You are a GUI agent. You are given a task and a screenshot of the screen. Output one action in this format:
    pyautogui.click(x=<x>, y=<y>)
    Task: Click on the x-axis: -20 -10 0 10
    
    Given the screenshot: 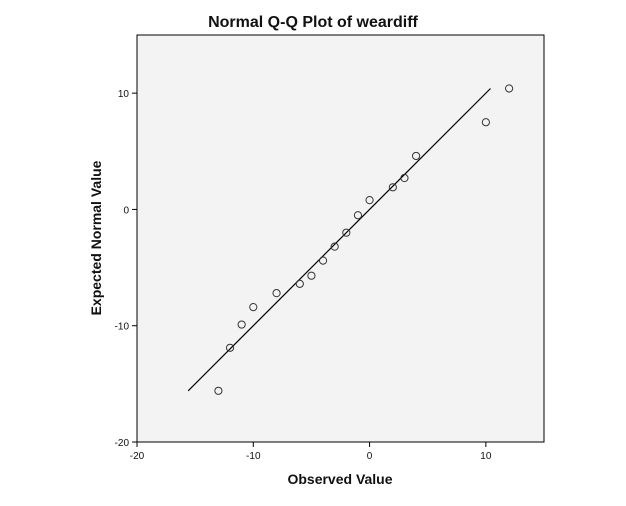 What is the action you would take?
    pyautogui.click(x=311, y=452)
    